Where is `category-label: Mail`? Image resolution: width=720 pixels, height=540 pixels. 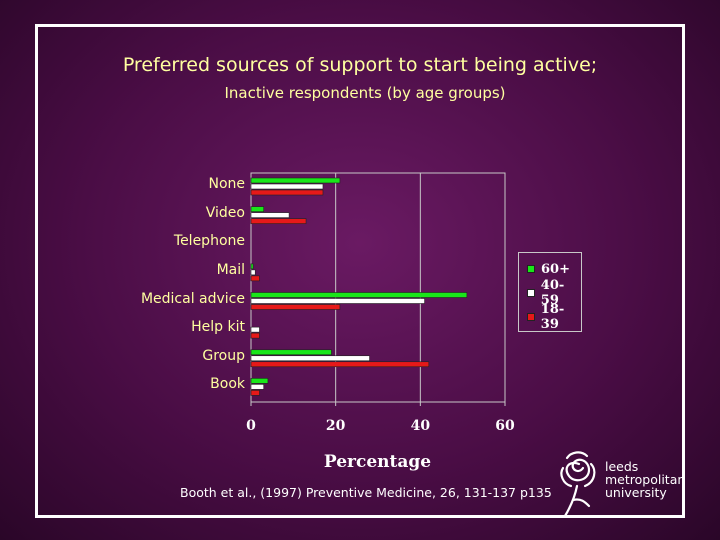 category-label: Mail is located at coordinates (230, 269).